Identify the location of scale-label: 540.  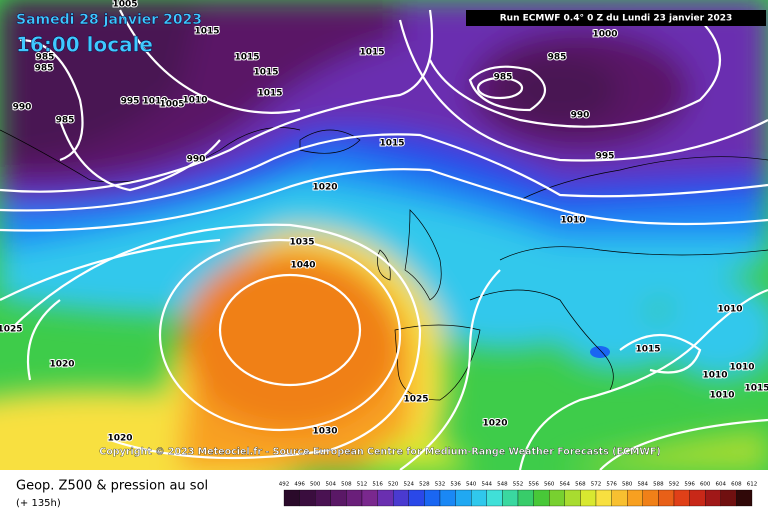
(471, 485).